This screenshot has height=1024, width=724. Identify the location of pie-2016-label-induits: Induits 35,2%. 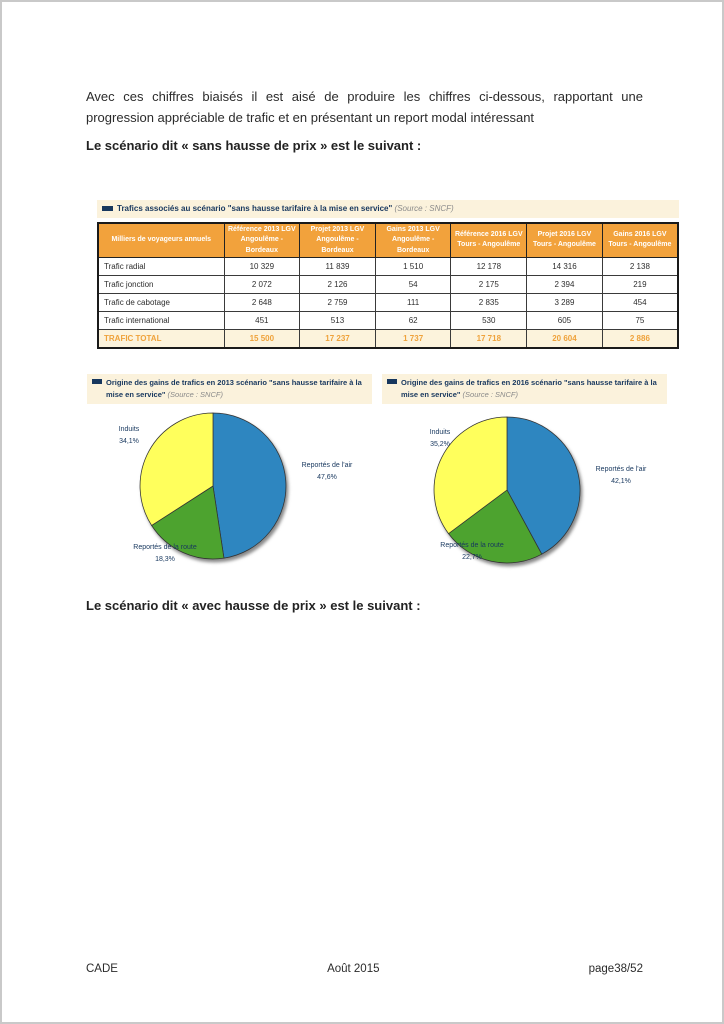
(440, 438).